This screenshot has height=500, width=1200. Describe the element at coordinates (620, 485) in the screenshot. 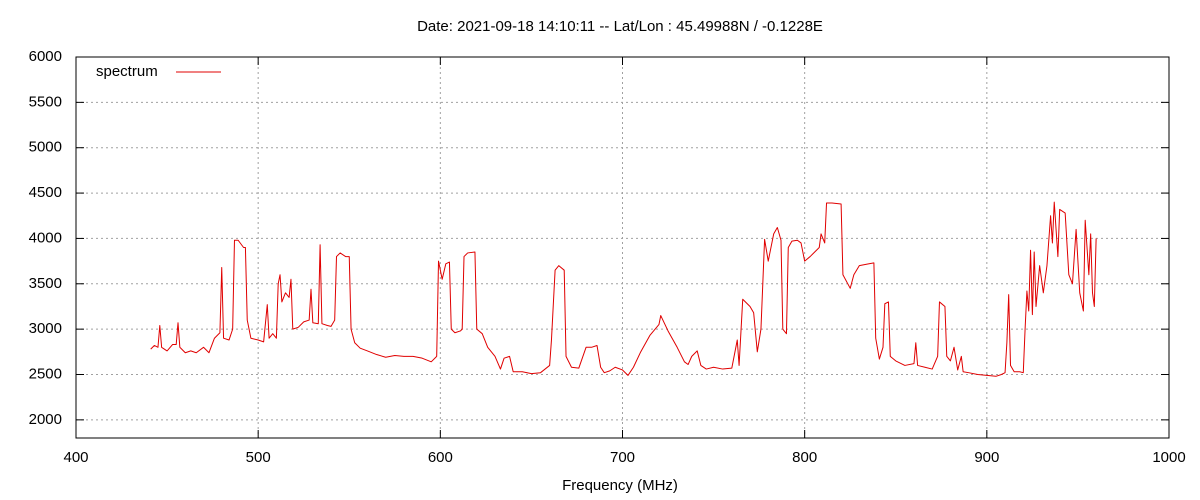

I see `x-axis-label: Frequency (MHz)` at that location.